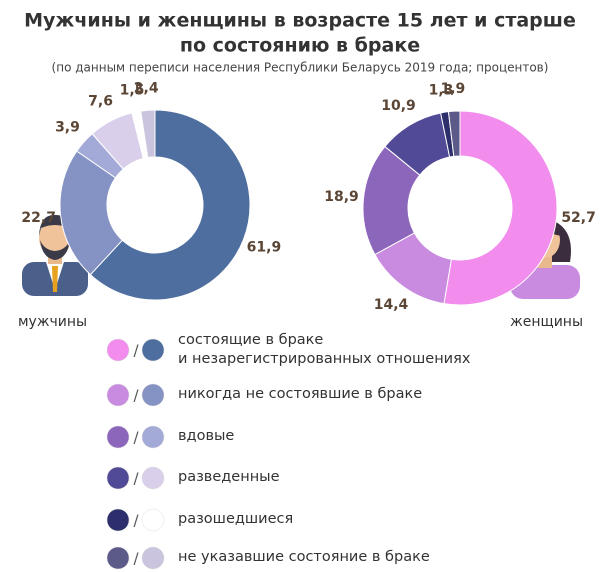 This screenshot has height=572, width=600. What do you see at coordinates (100, 101) in the screenshot?
I see `data-label: 7,6` at bounding box center [100, 101].